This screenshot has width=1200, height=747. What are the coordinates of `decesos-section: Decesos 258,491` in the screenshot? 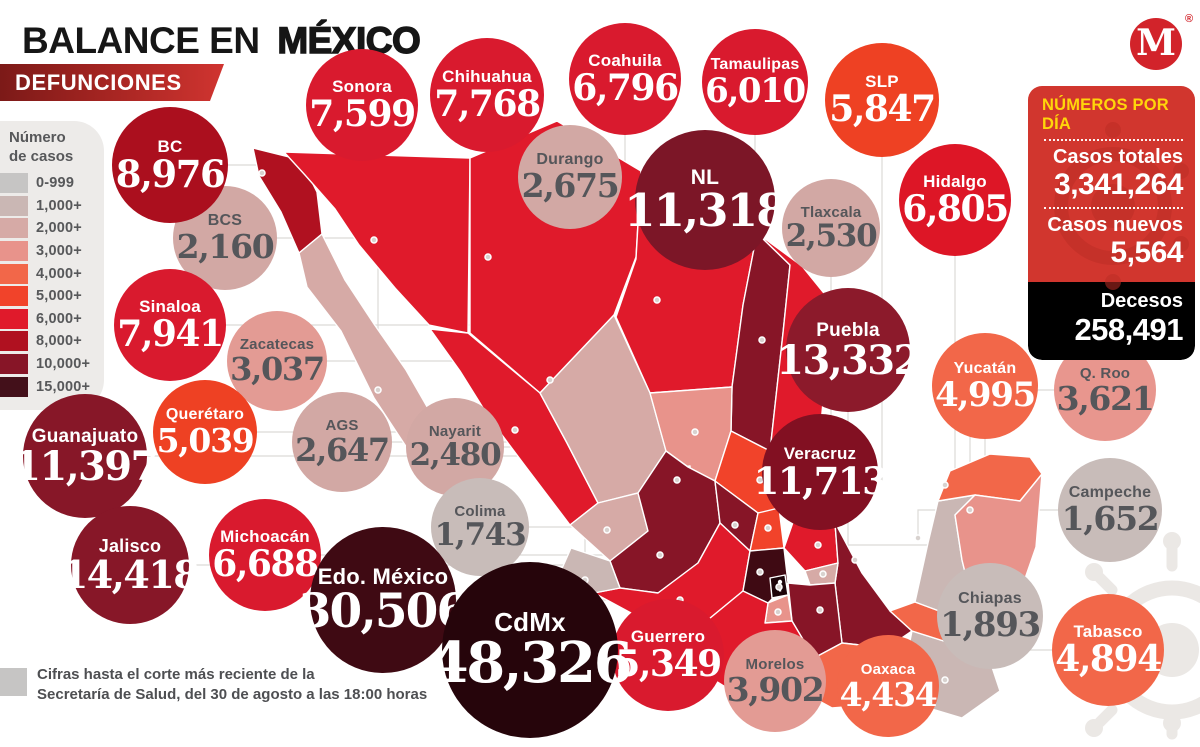 It's located at (1111, 321).